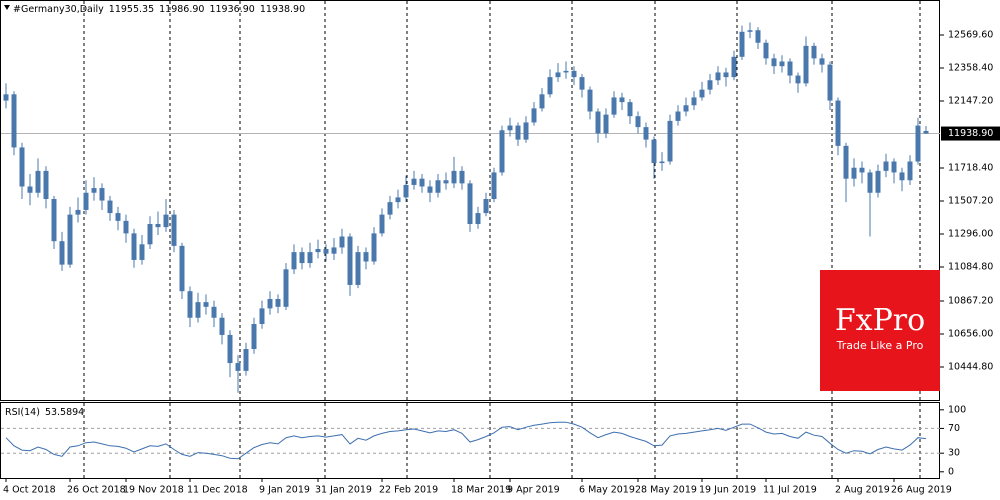  I want to click on y-tick-label: 10656.00, so click(970, 334).